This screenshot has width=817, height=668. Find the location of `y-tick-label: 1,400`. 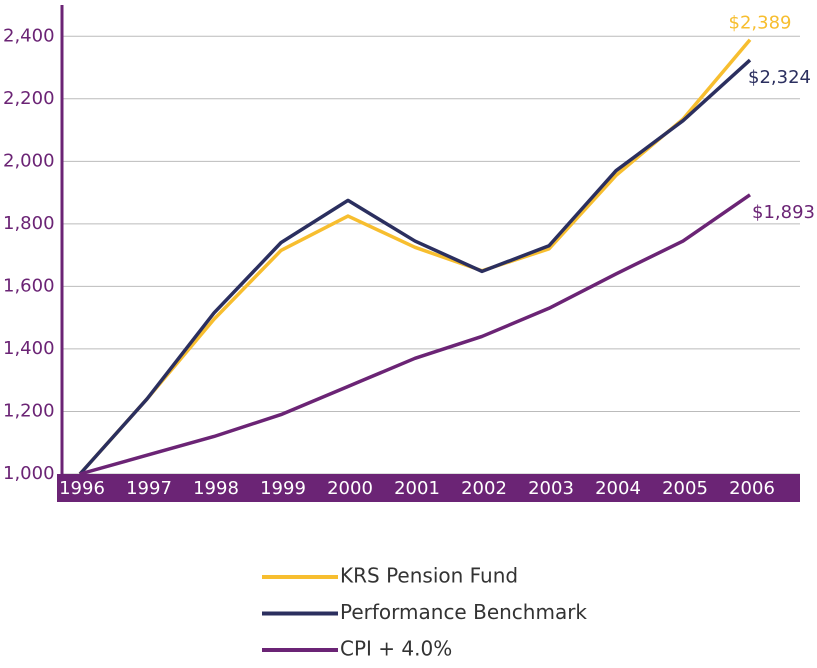

y-tick-label: 1,400 is located at coordinates (29, 348).